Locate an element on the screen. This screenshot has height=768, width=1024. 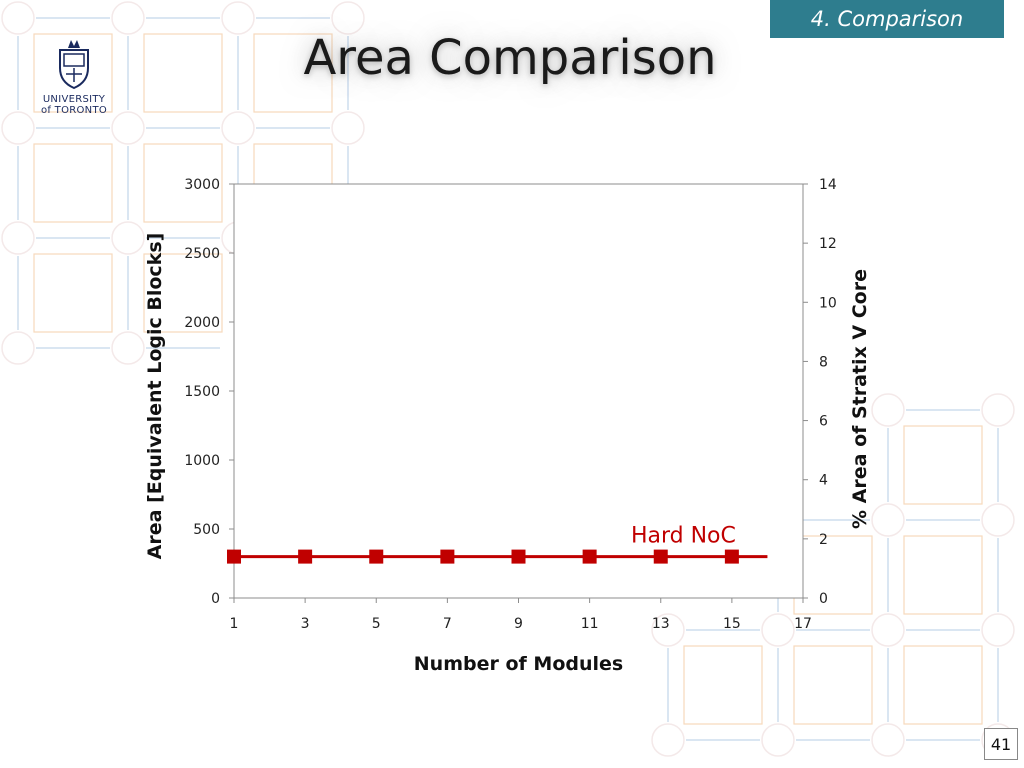
x-tick-label: 1 is located at coordinates (234, 624).